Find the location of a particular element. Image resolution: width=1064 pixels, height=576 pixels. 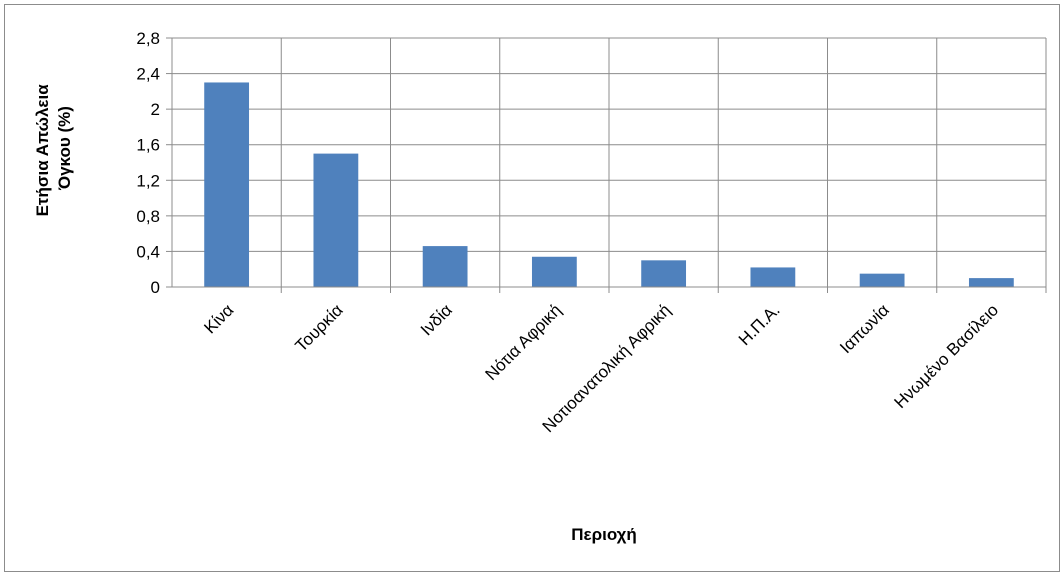

x-tick-label: Τουρκία is located at coordinates (319, 327).